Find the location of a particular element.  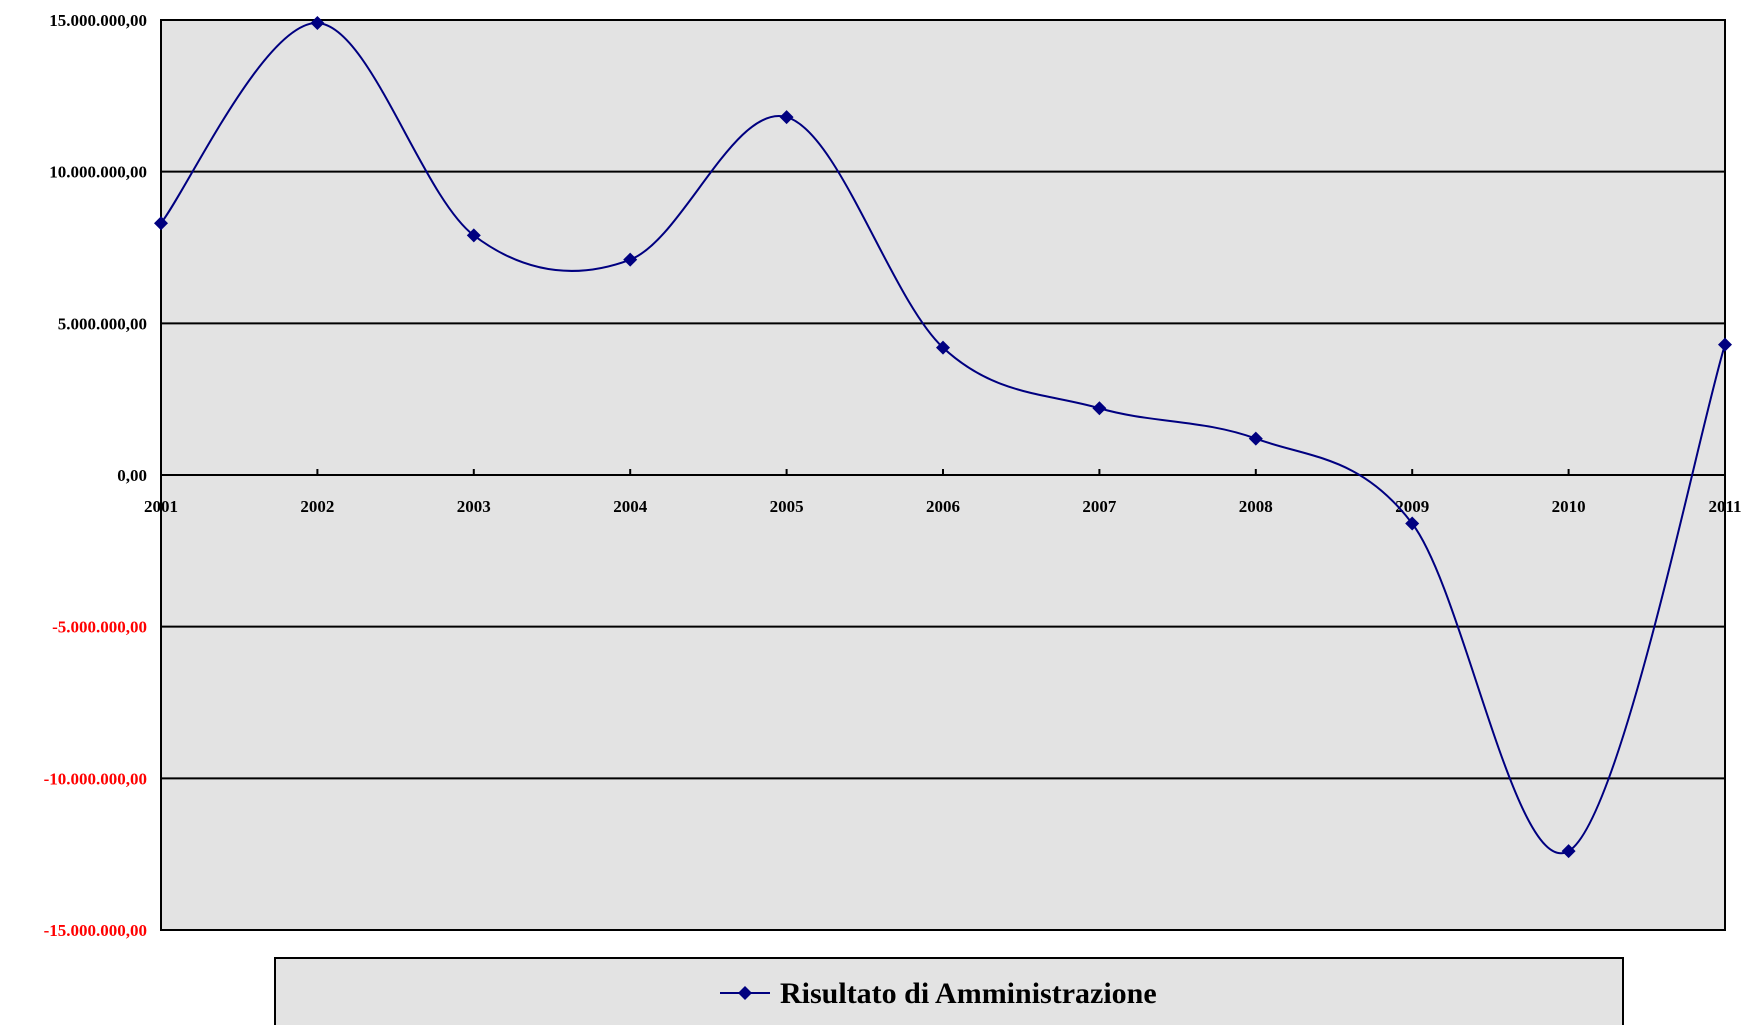

x-tick-label: 2004 is located at coordinates (630, 506).